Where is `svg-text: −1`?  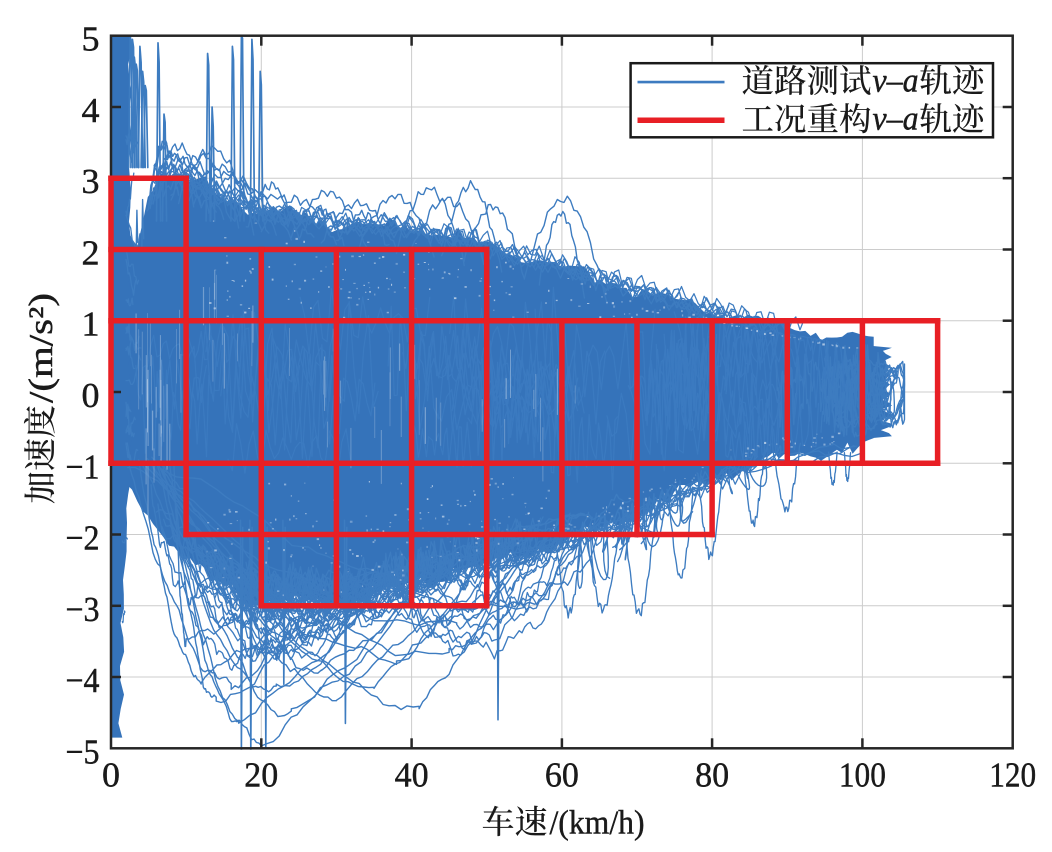
svg-text: −1 is located at coordinates (83, 466).